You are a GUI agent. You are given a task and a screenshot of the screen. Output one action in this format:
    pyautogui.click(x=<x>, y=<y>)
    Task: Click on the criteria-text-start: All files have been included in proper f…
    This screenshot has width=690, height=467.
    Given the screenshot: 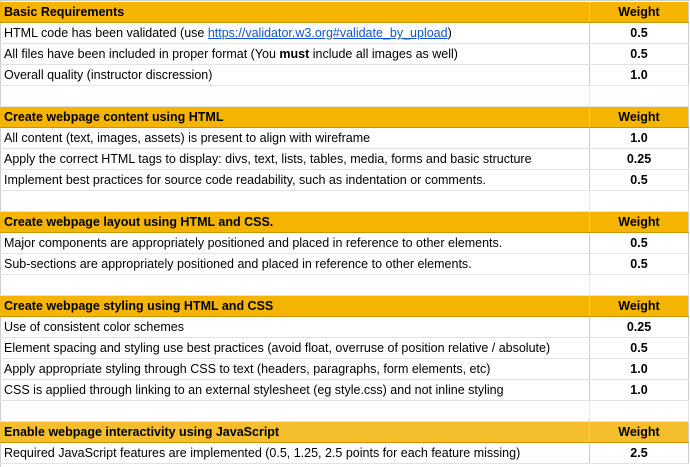 What is the action you would take?
    pyautogui.click(x=142, y=54)
    